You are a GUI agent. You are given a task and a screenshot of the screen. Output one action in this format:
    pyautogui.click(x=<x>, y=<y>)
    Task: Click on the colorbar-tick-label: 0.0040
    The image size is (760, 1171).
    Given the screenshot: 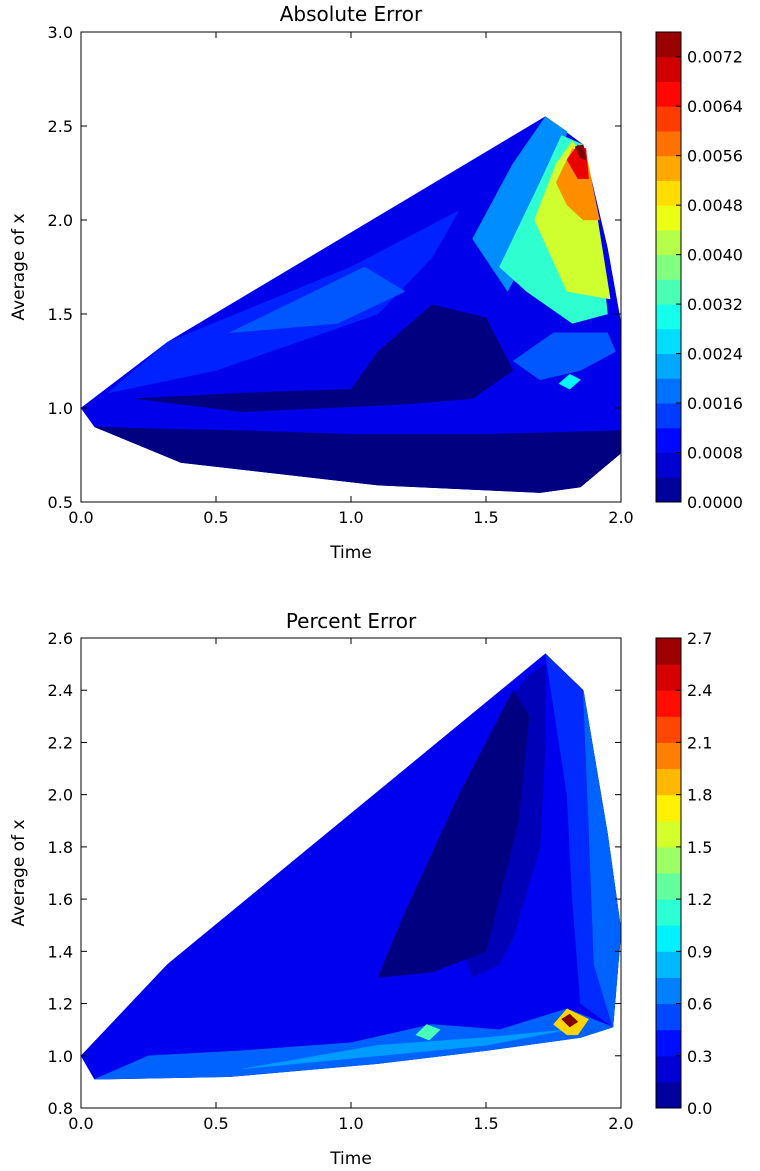 What is the action you would take?
    pyautogui.click(x=715, y=255)
    